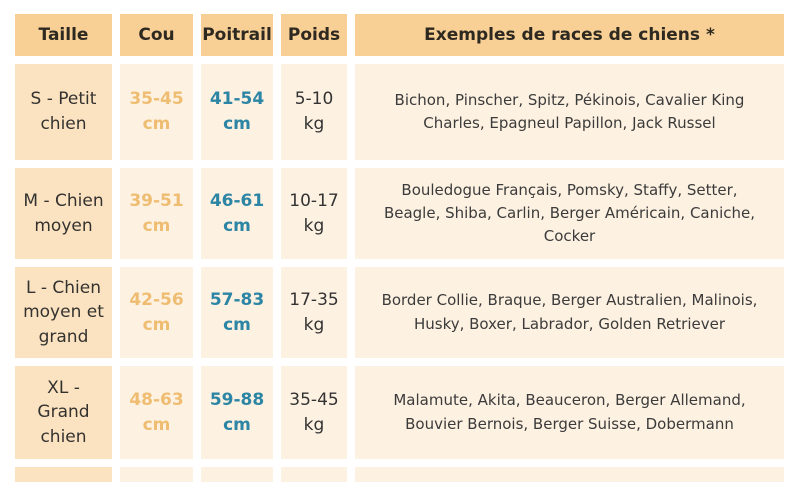 This screenshot has width=800, height=482. I want to click on column-header-neck: Cou, so click(156, 35).